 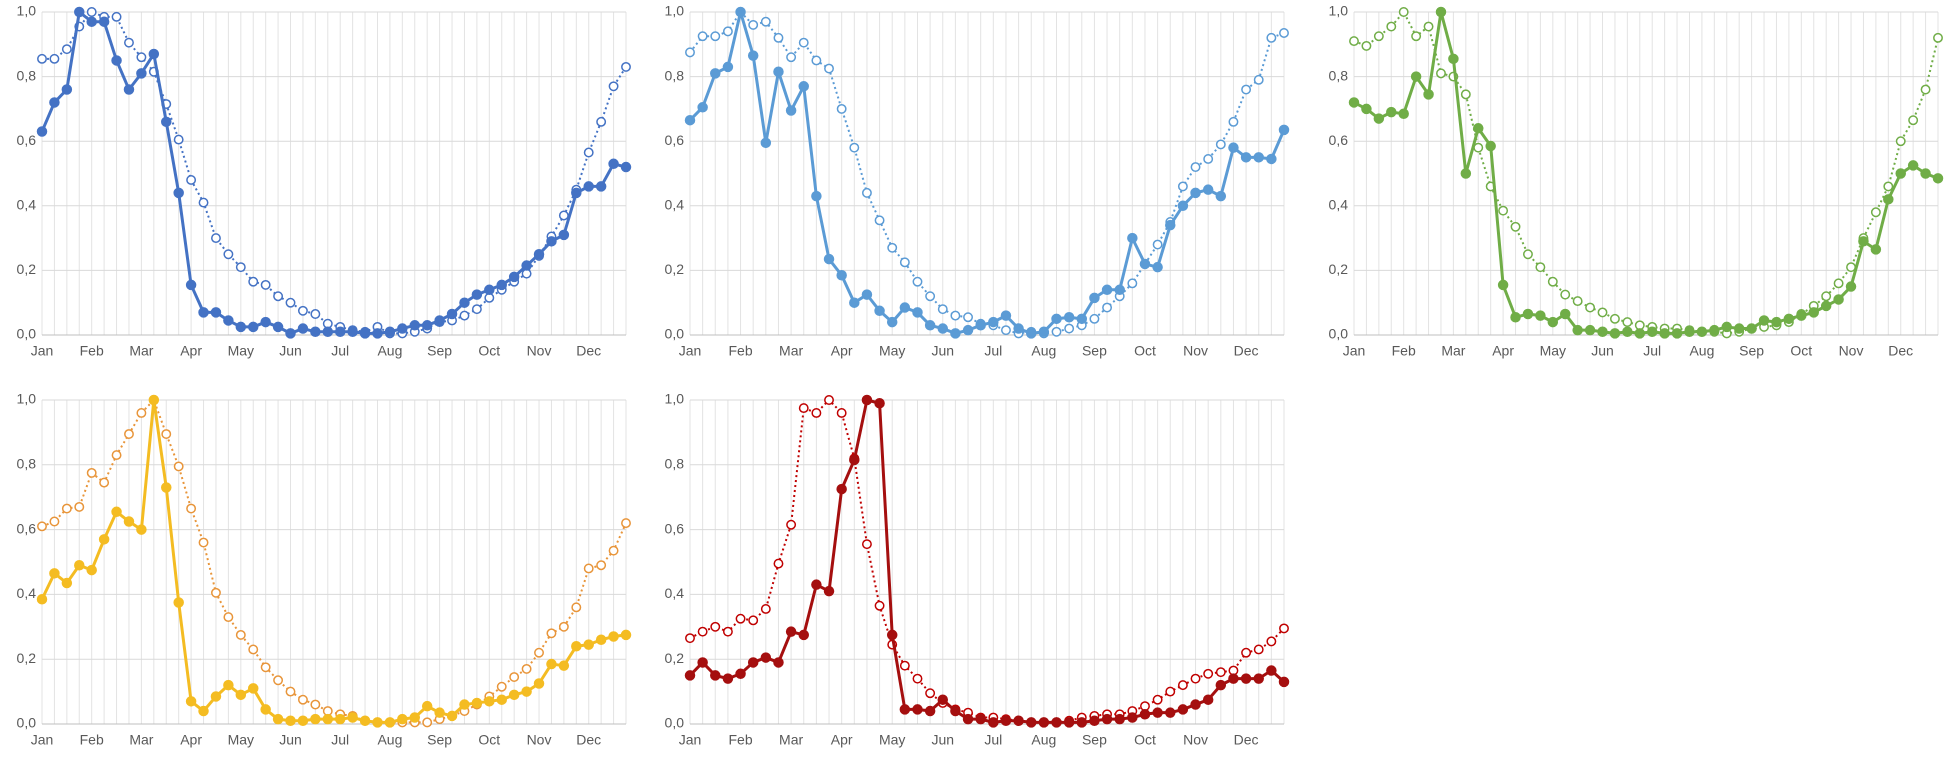 I want to click on y-tick-label: 0,2, so click(x=675, y=269).